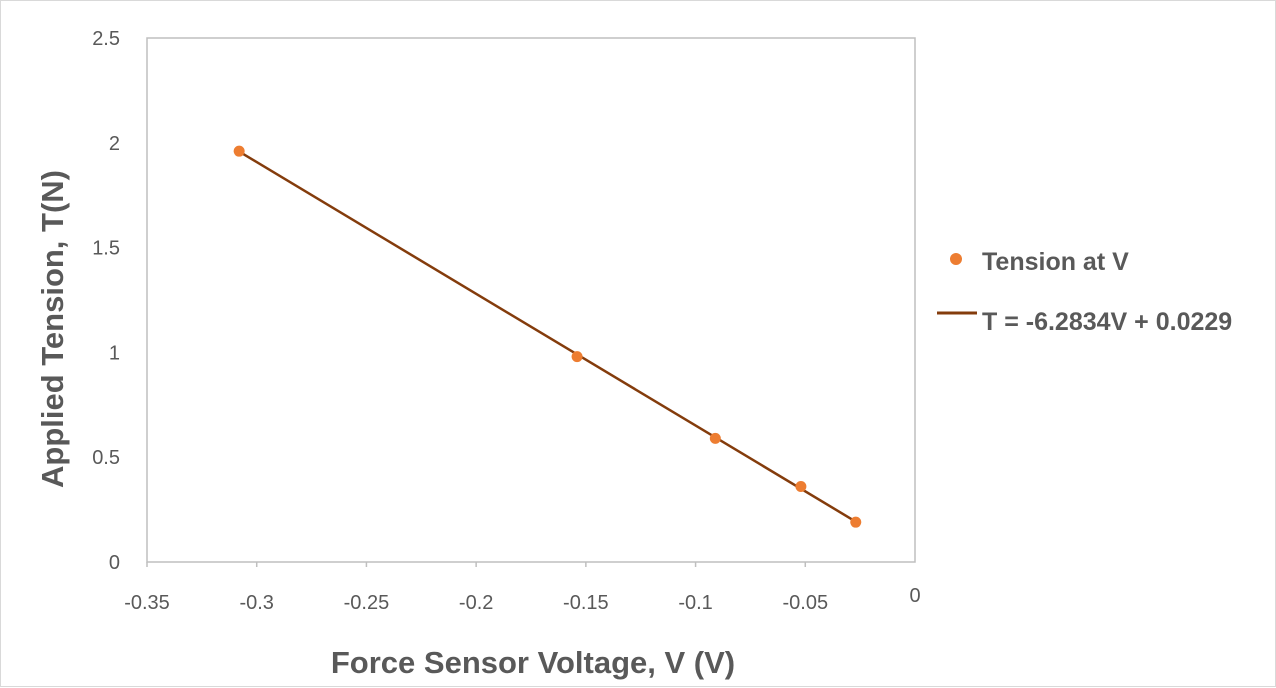 The image size is (1276, 688). Describe the element at coordinates (1107, 322) in the screenshot. I see `legend-label-trendline: T = -6.2834V + 0.0229` at that location.